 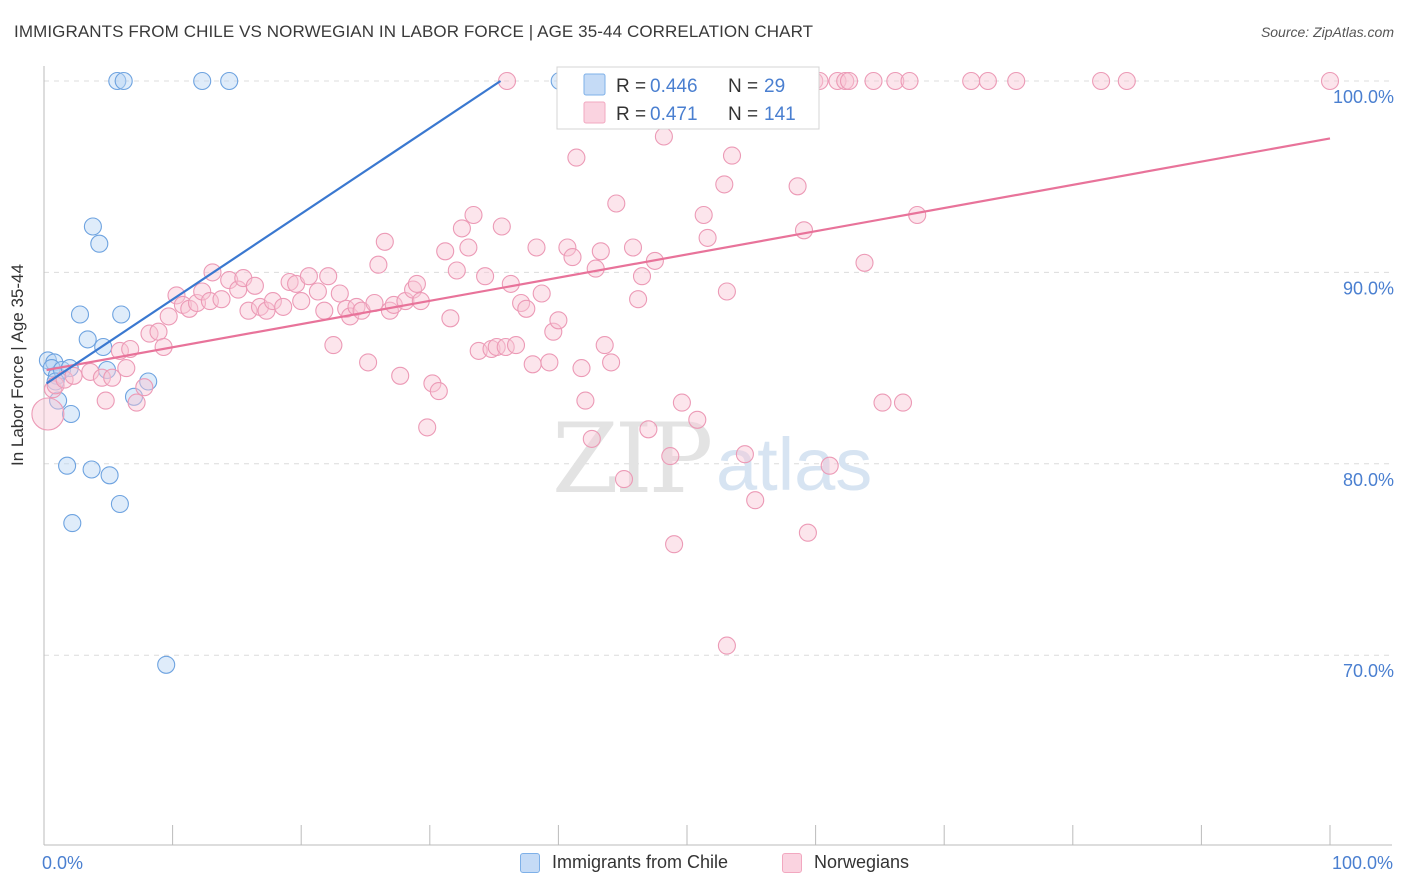 What do you see at coordinates (1368, 671) in the screenshot?
I see `y-tick-label: 70.0%` at bounding box center [1368, 671].